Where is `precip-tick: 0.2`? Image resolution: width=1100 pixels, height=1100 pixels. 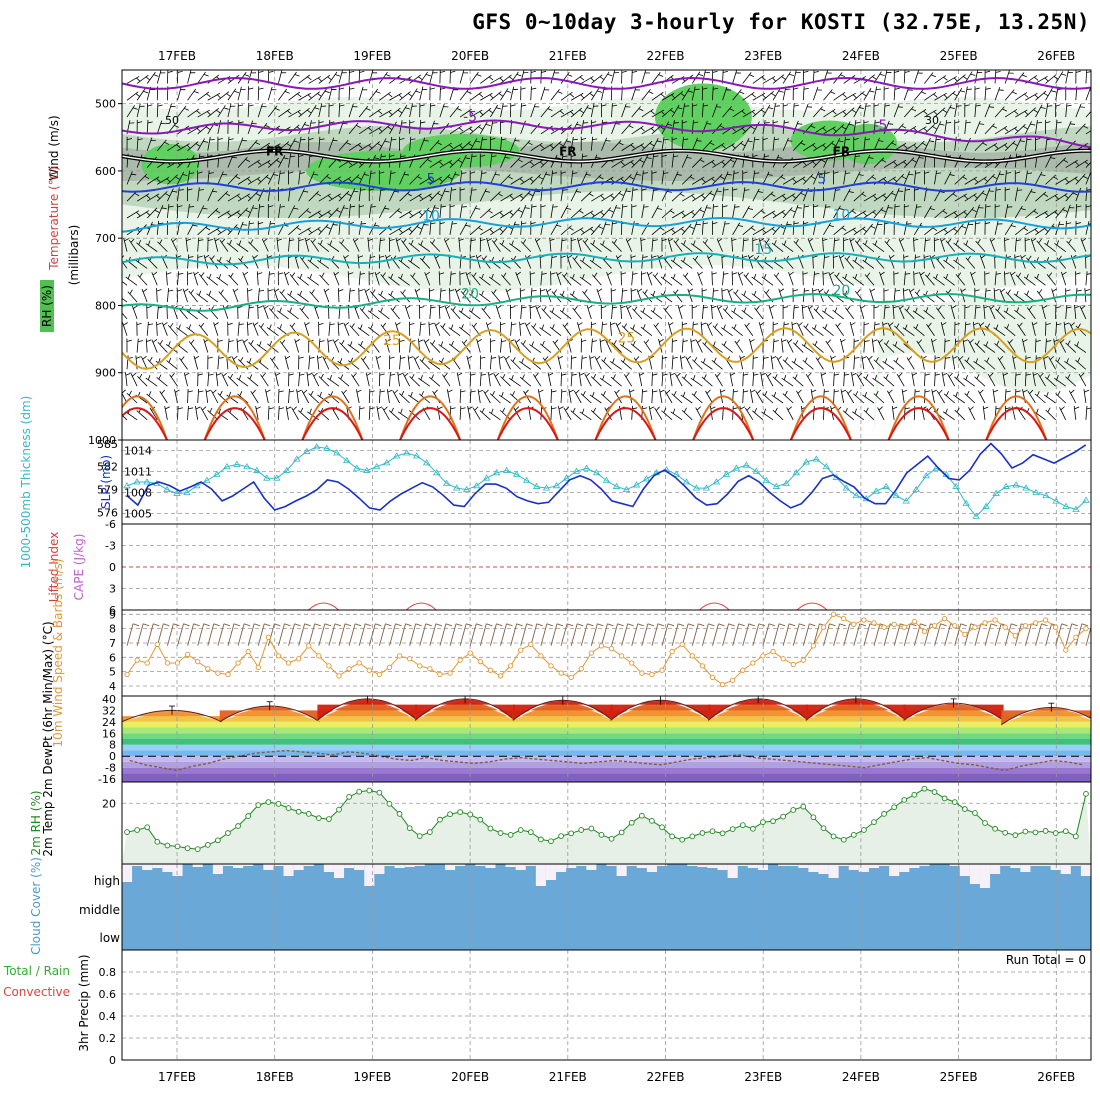
precip-tick: 0.2 is located at coordinates (108, 1038).